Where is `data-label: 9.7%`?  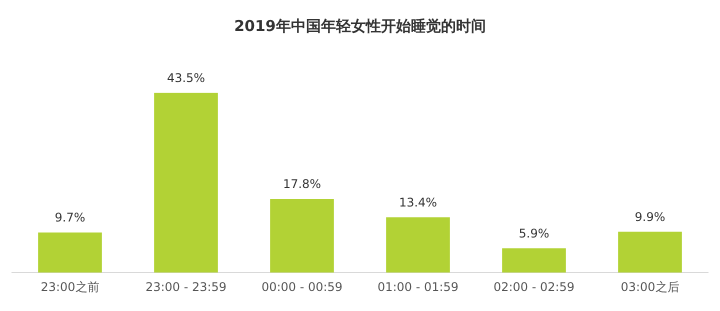 data-label: 9.7% is located at coordinates (70, 217).